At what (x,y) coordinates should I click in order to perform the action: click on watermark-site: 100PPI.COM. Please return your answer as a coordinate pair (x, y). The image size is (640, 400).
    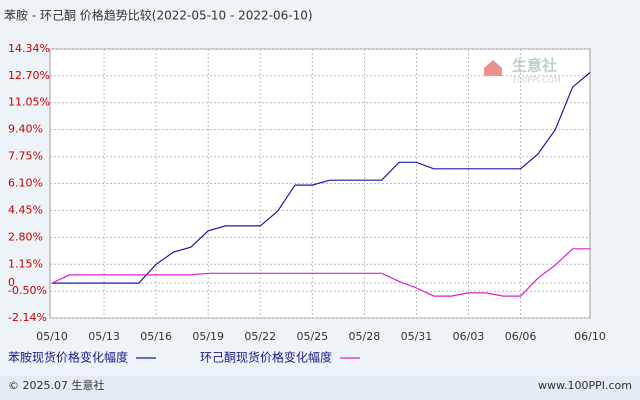
    Looking at the image, I should click on (536, 80).